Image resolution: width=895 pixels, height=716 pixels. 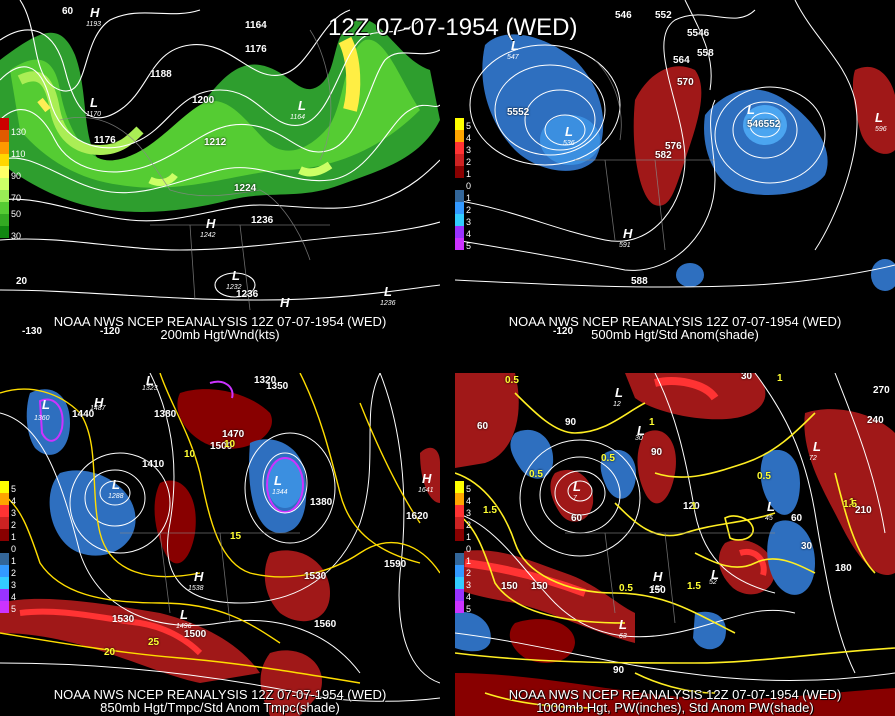 I want to click on contour-label: 1530, so click(x=123, y=619).